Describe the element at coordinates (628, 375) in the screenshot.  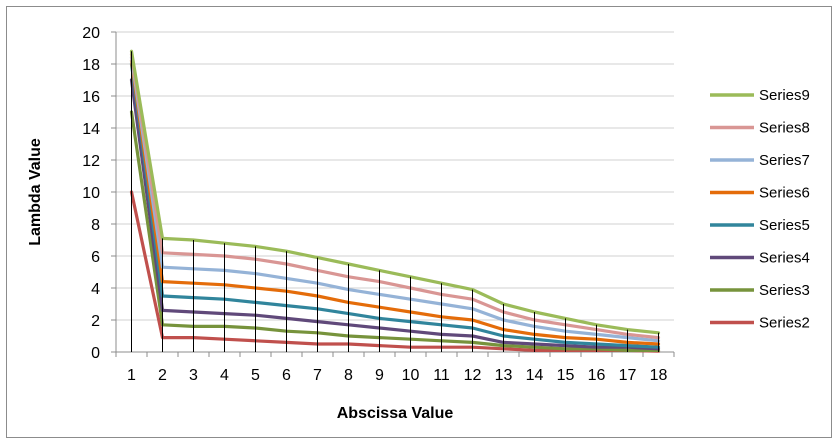
I see `x-tick-label: 17` at that location.